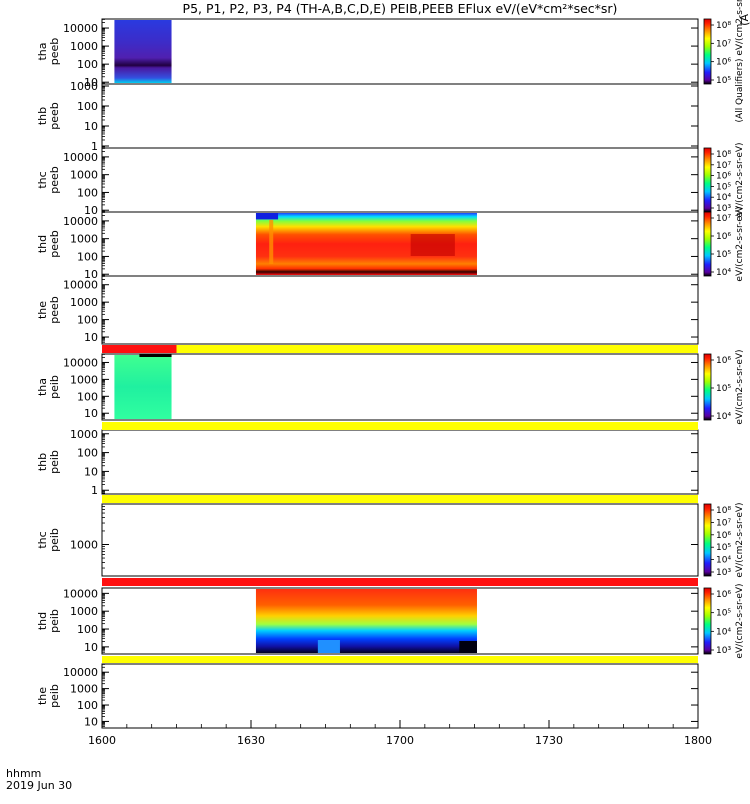  What do you see at coordinates (42, 179) in the screenshot?
I see `panel-probe-label: thc` at bounding box center [42, 179].